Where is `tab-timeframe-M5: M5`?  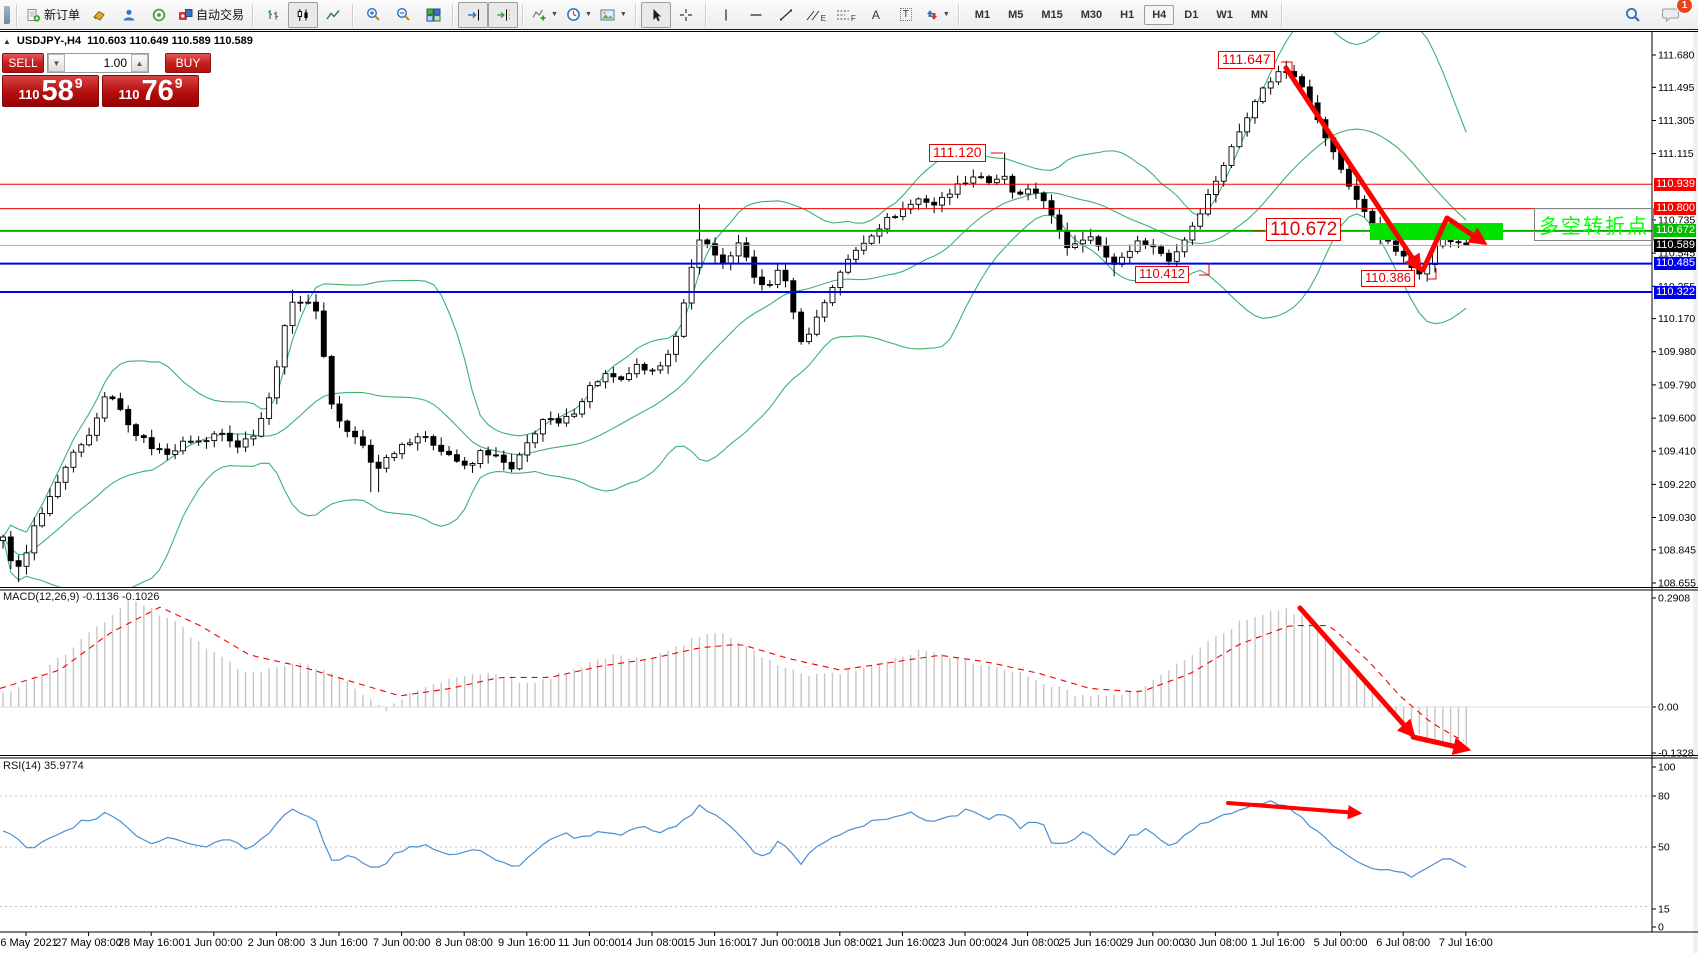 tab-timeframe-M5: M5 is located at coordinates (1016, 14).